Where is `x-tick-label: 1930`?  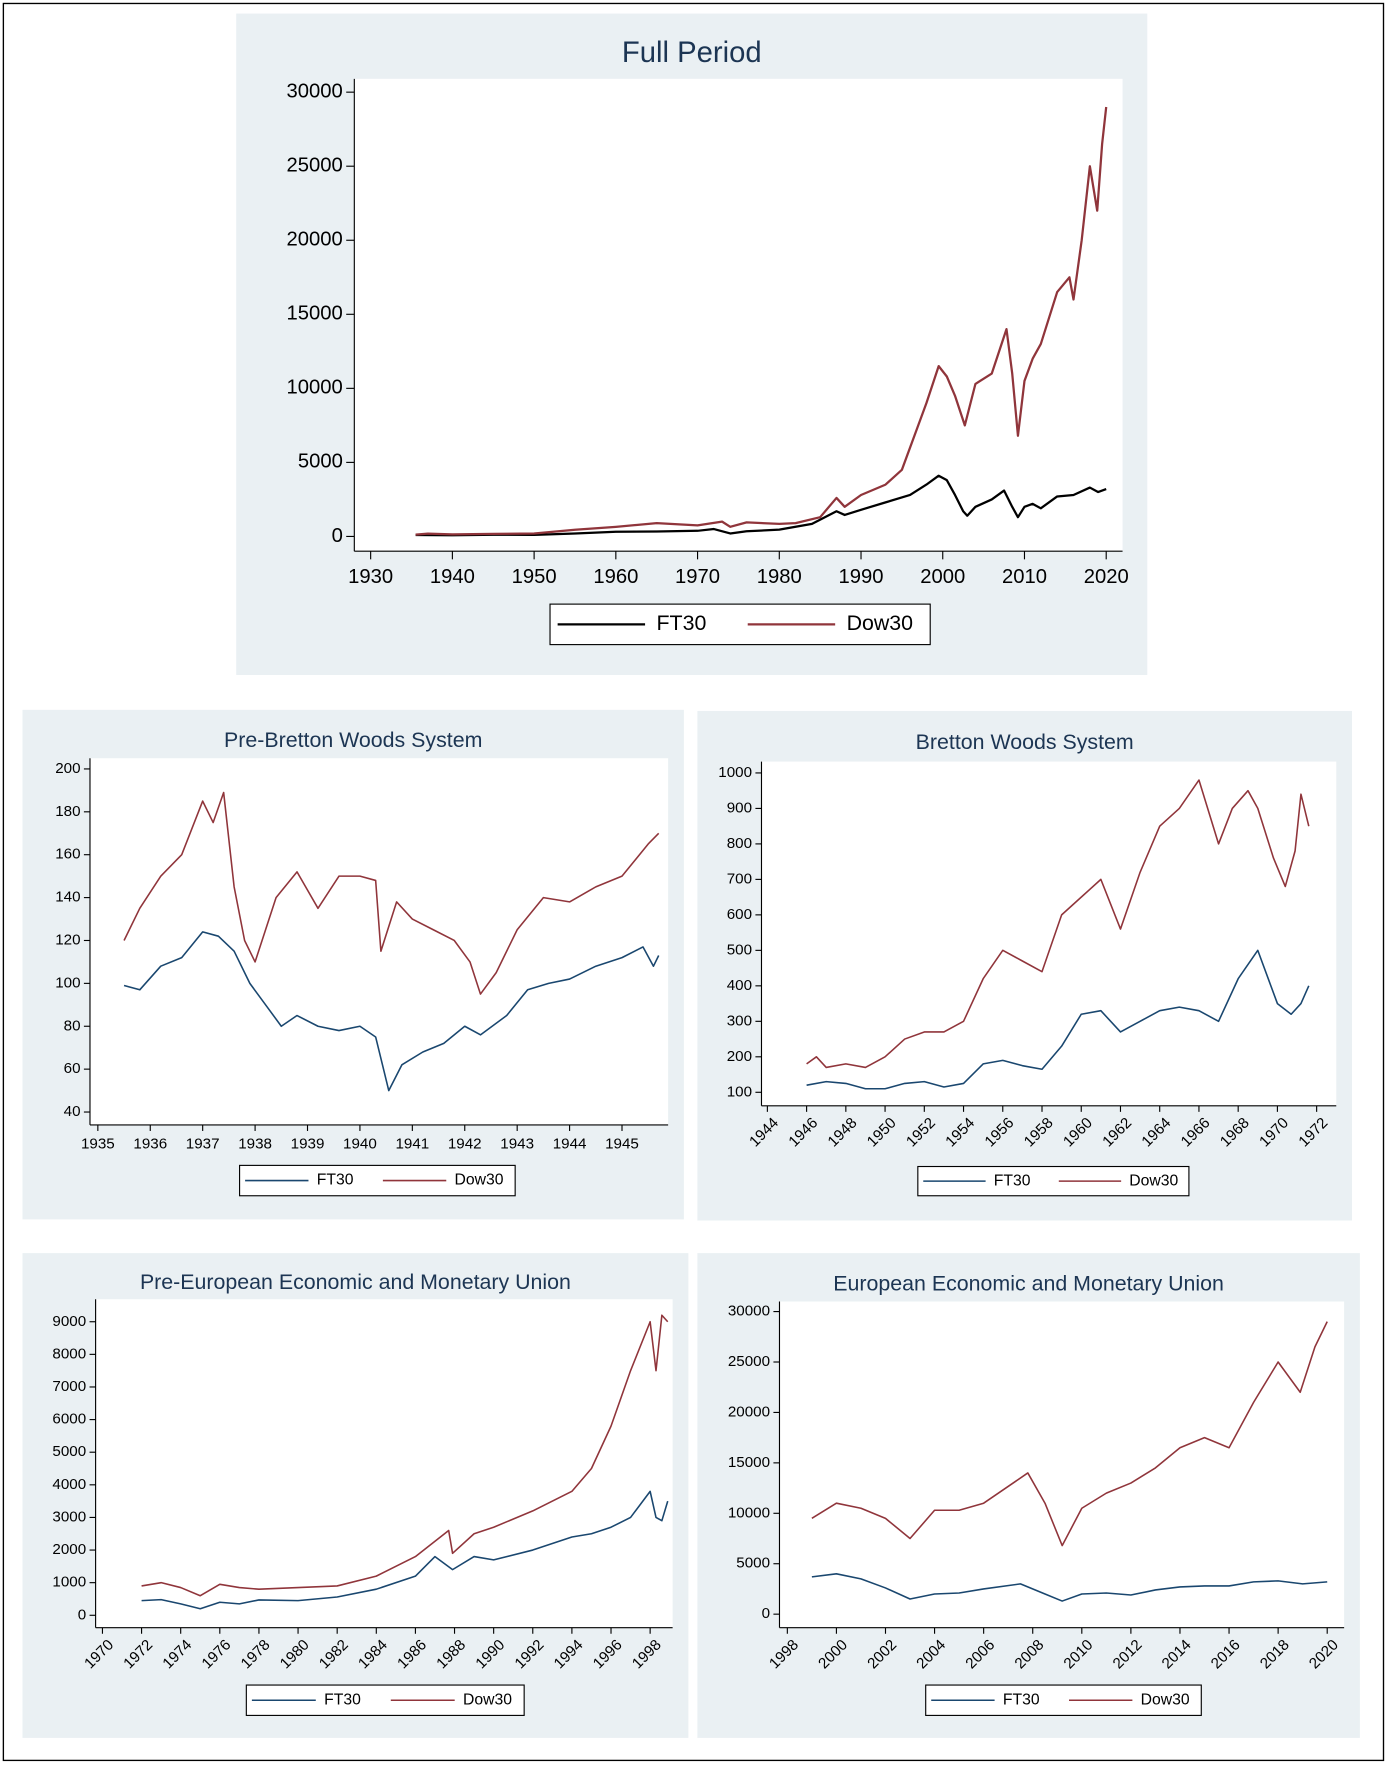
x-tick-label: 1930 is located at coordinates (370, 577).